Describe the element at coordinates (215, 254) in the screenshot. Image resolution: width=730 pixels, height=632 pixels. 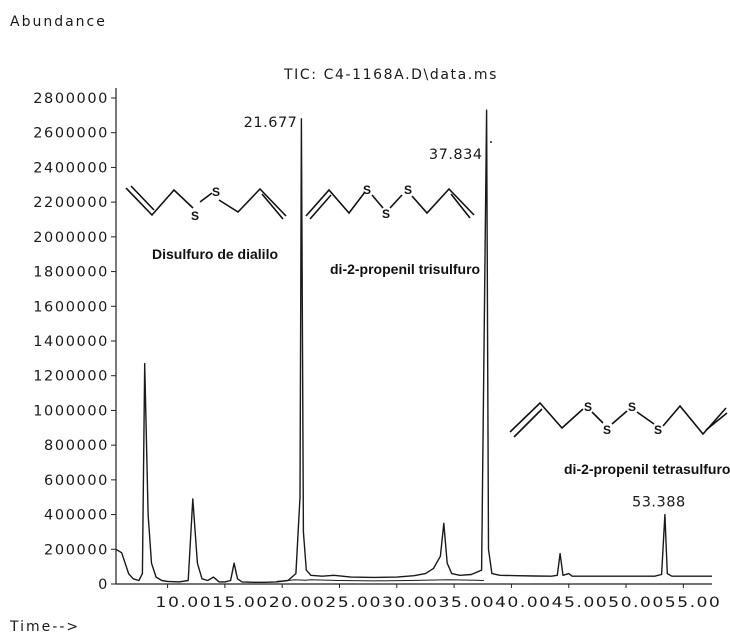
I see `structure-disulfide-label: Disulfuro de dialilo` at that location.